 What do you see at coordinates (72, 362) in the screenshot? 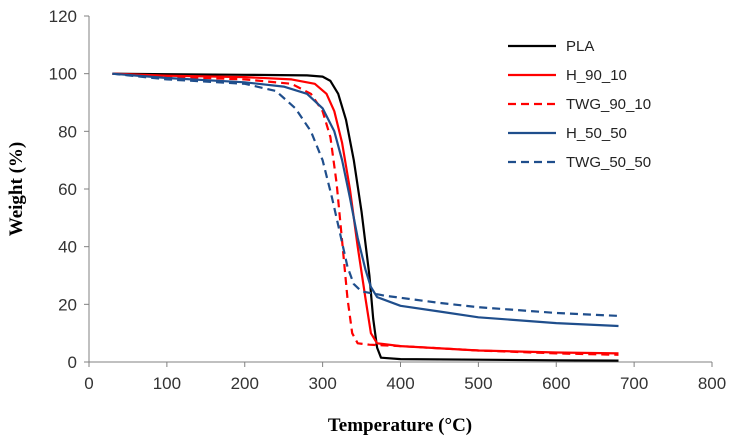
I see `y-tick-label: 0` at bounding box center [72, 362].